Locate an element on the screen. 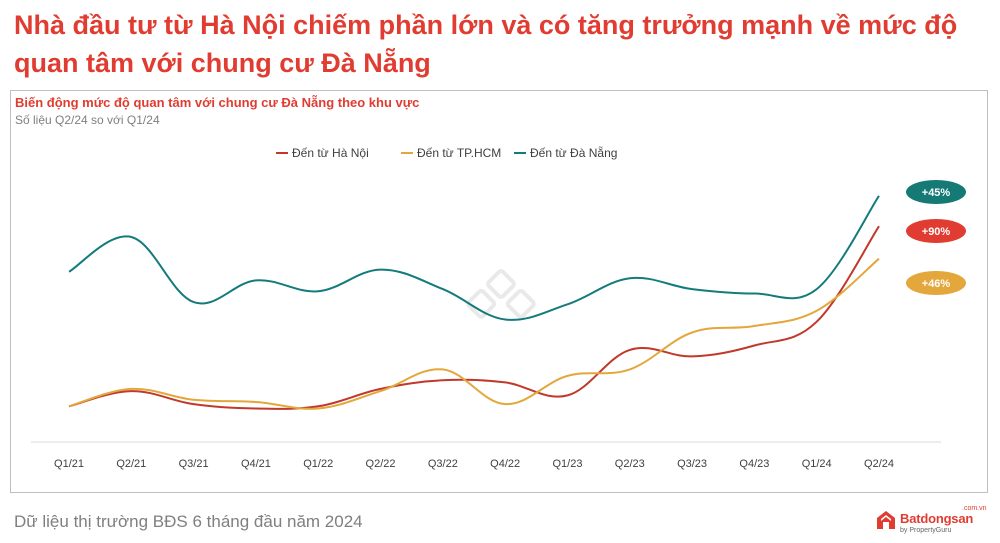  house-logo-icon is located at coordinates (886, 520).